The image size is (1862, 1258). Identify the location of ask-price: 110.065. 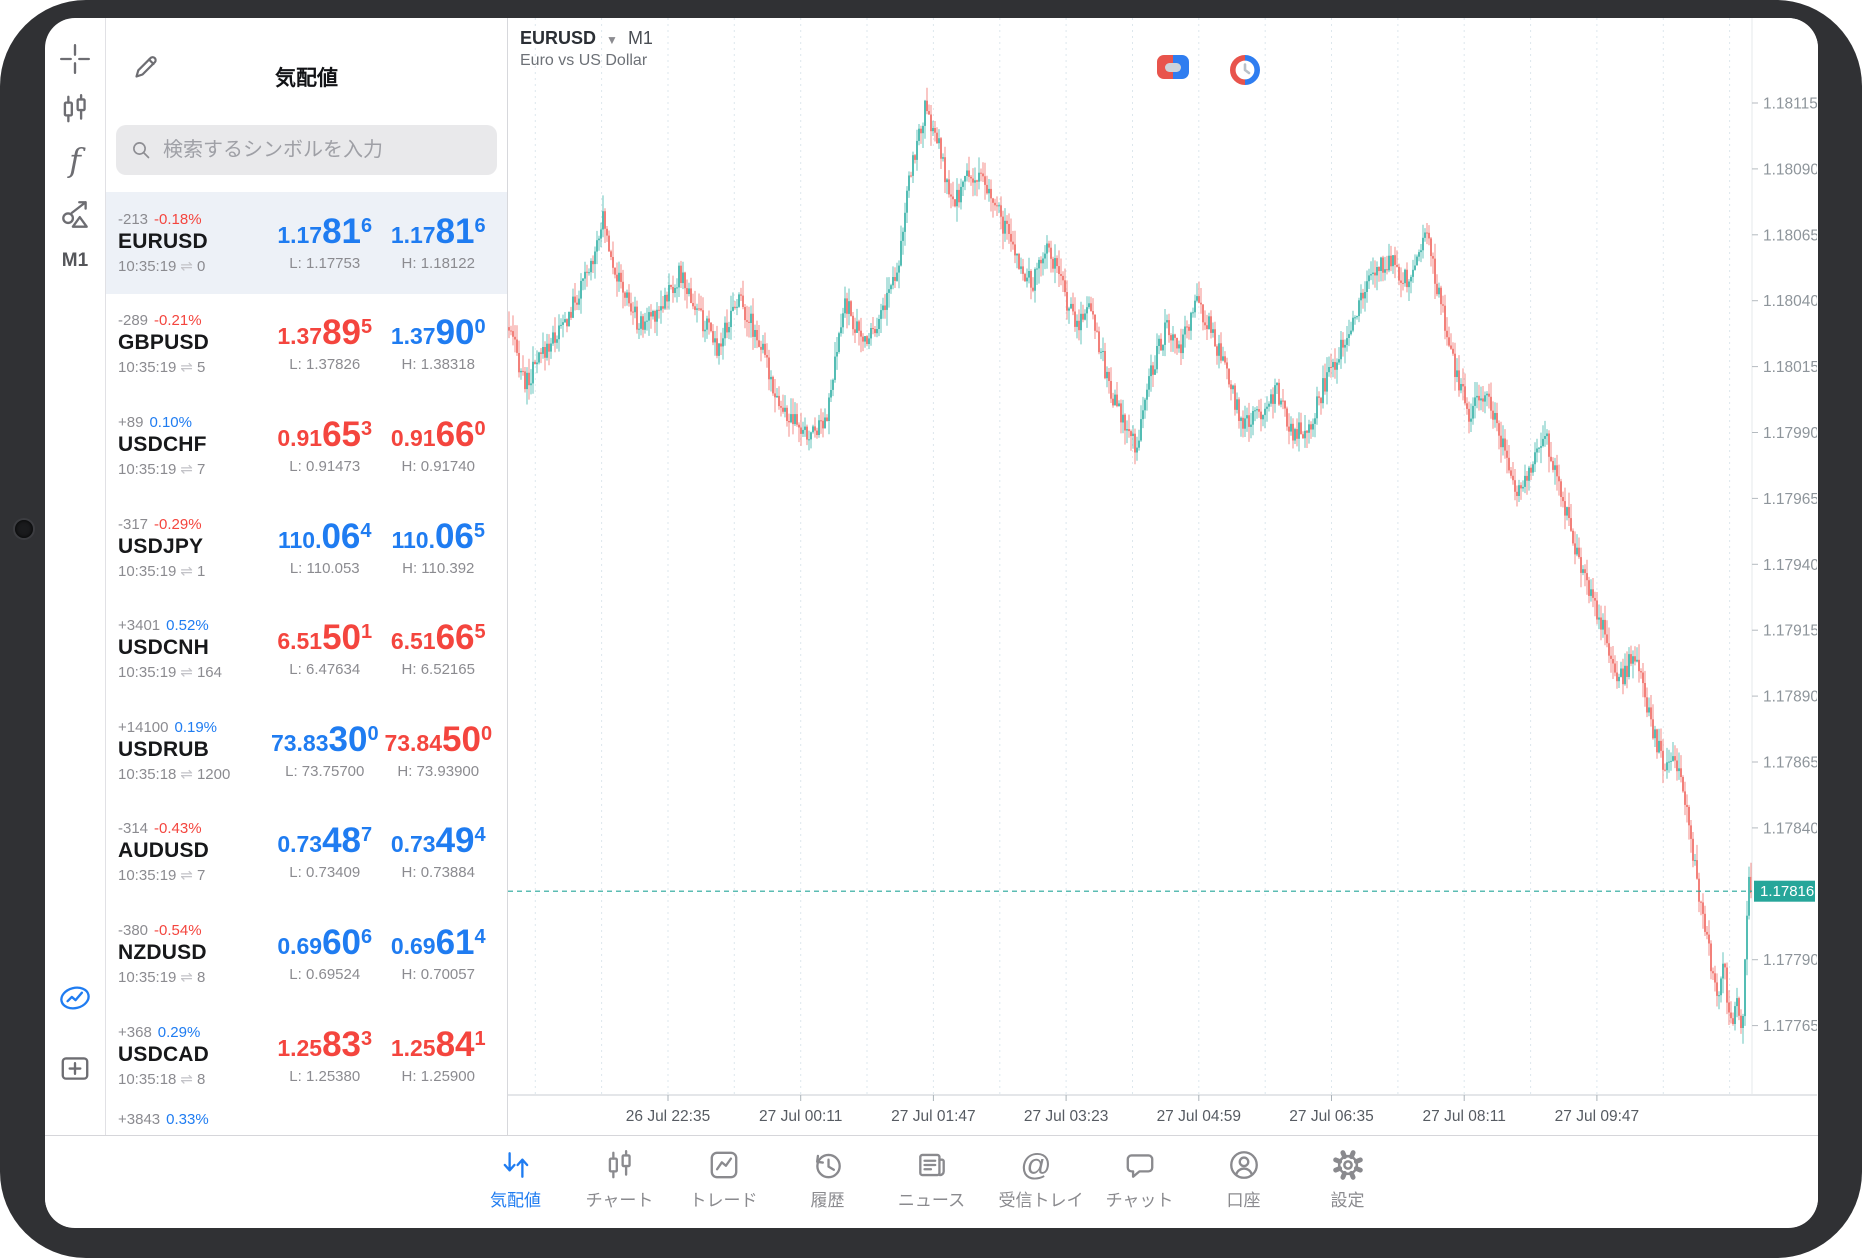
(438, 536).